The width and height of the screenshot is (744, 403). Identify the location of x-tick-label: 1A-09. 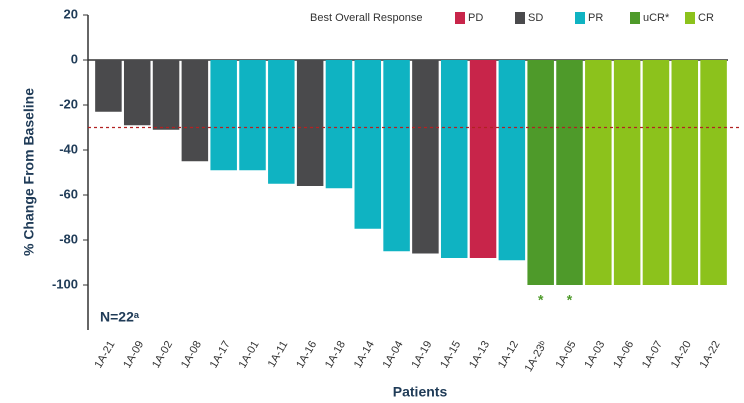
(133, 354).